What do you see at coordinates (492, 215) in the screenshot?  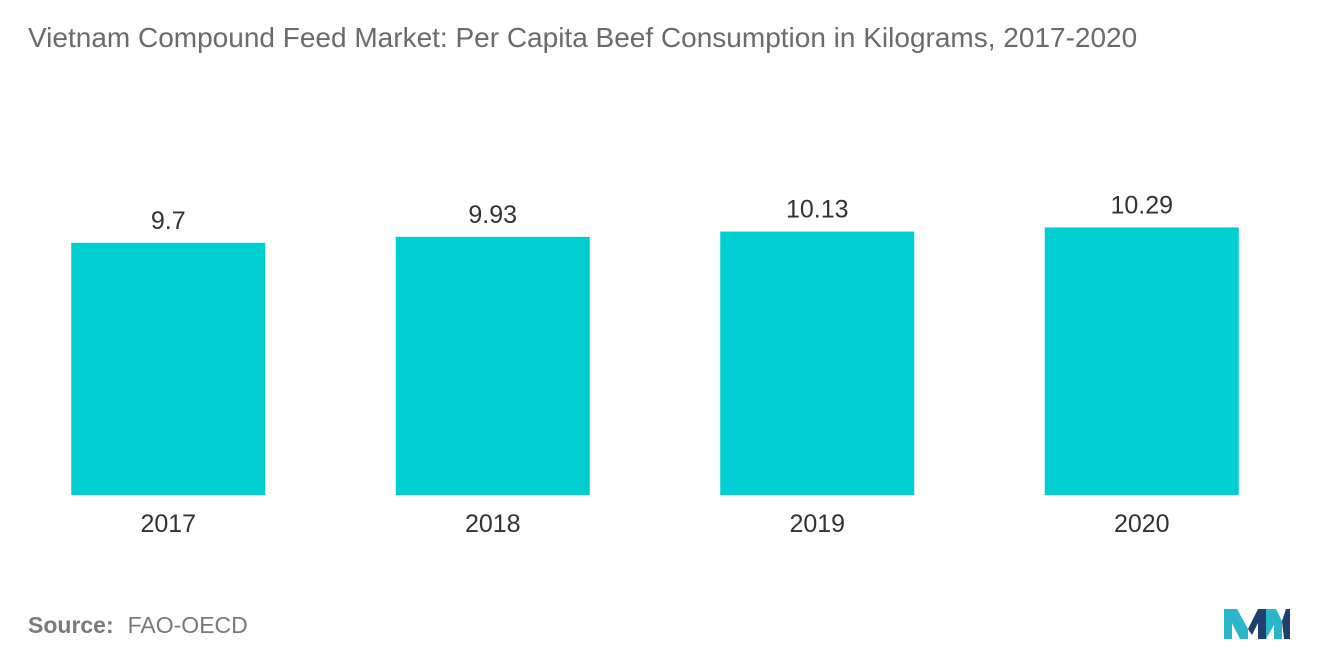 I see `data-label-2018: 9.93` at bounding box center [492, 215].